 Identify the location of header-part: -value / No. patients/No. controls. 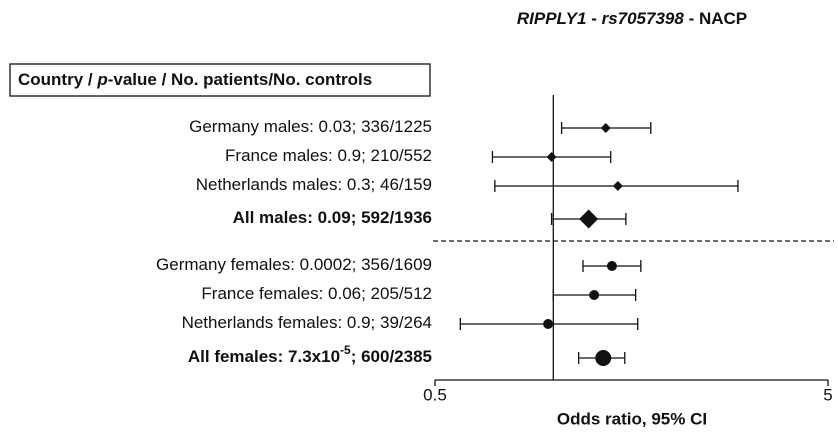
(240, 79).